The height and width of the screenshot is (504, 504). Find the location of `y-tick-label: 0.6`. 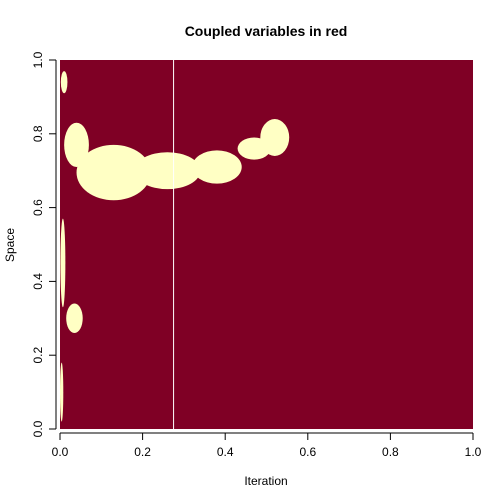

y-tick-label: 0.6 is located at coordinates (38, 207).